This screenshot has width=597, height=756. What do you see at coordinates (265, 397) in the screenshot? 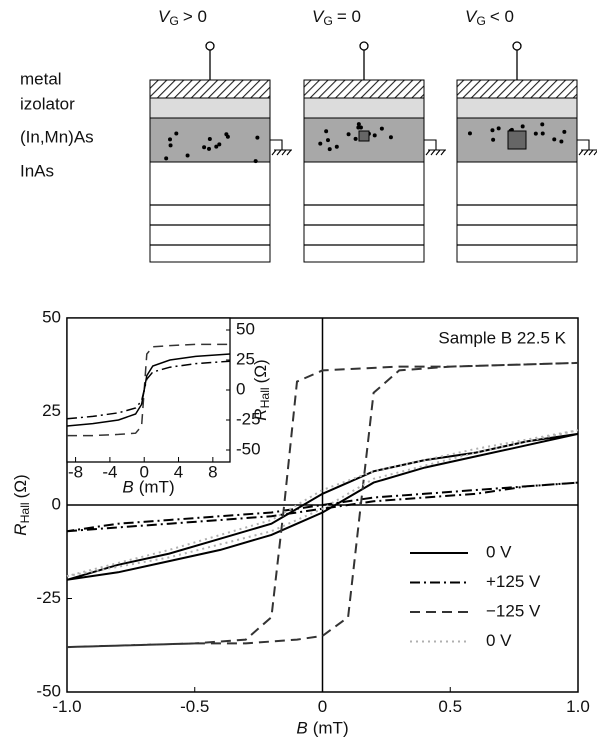
I see `y-axis-label-part: Hall` at bounding box center [265, 397].